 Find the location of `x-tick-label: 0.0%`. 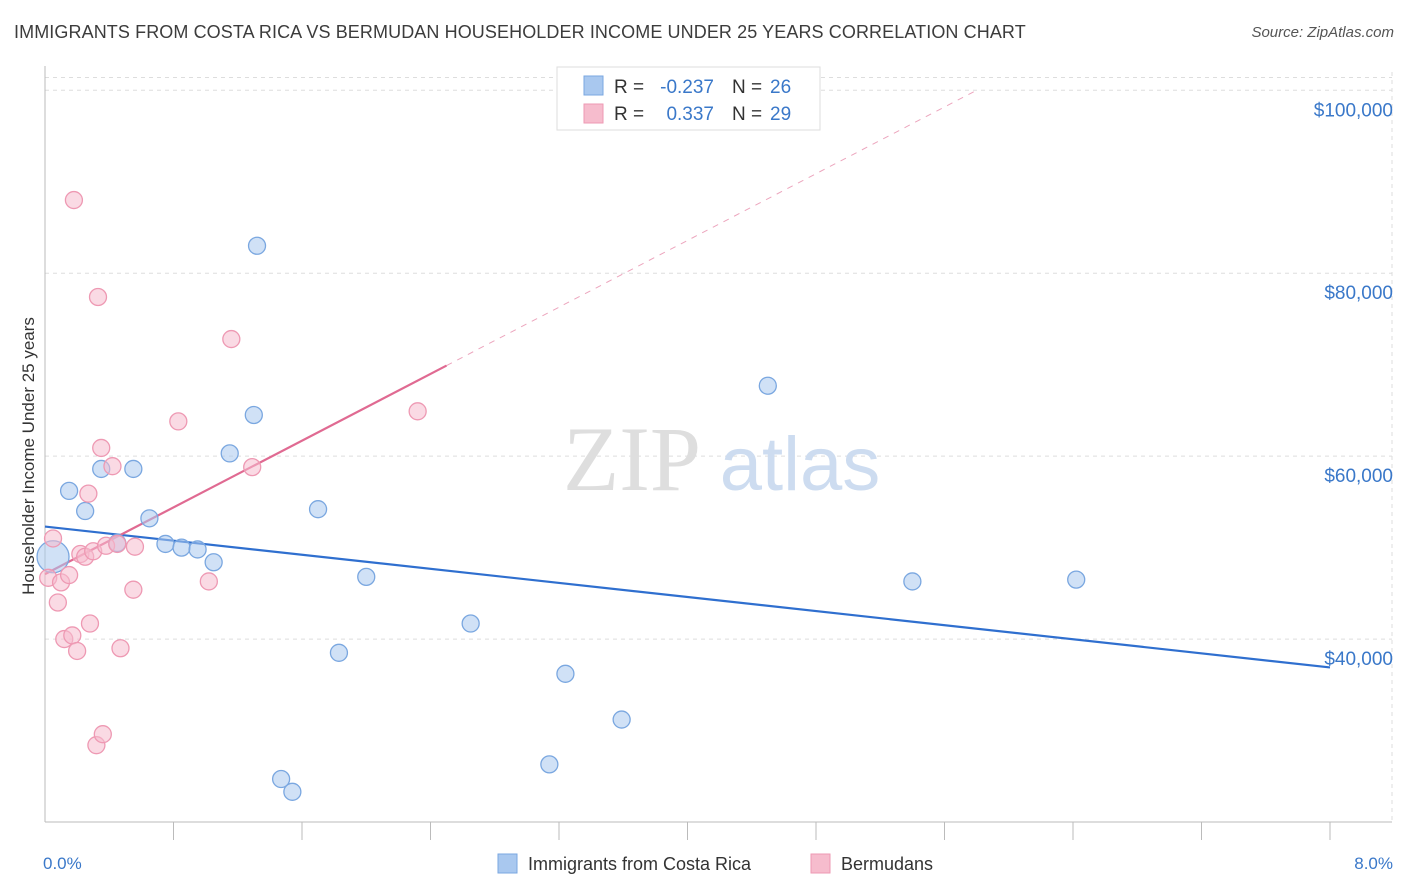

x-tick-label: 0.0% is located at coordinates (62, 863).